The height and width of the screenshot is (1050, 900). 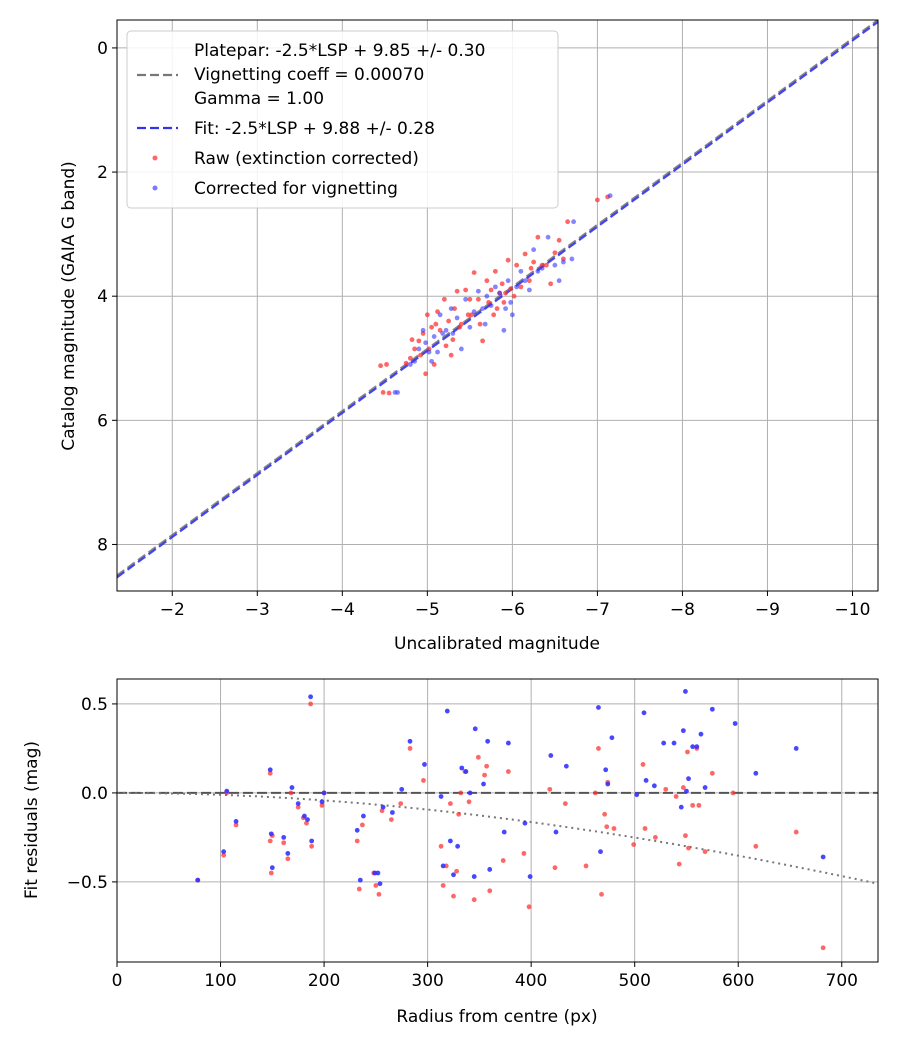 I want to click on residuals-x-tick-label: 100, so click(x=220, y=981).